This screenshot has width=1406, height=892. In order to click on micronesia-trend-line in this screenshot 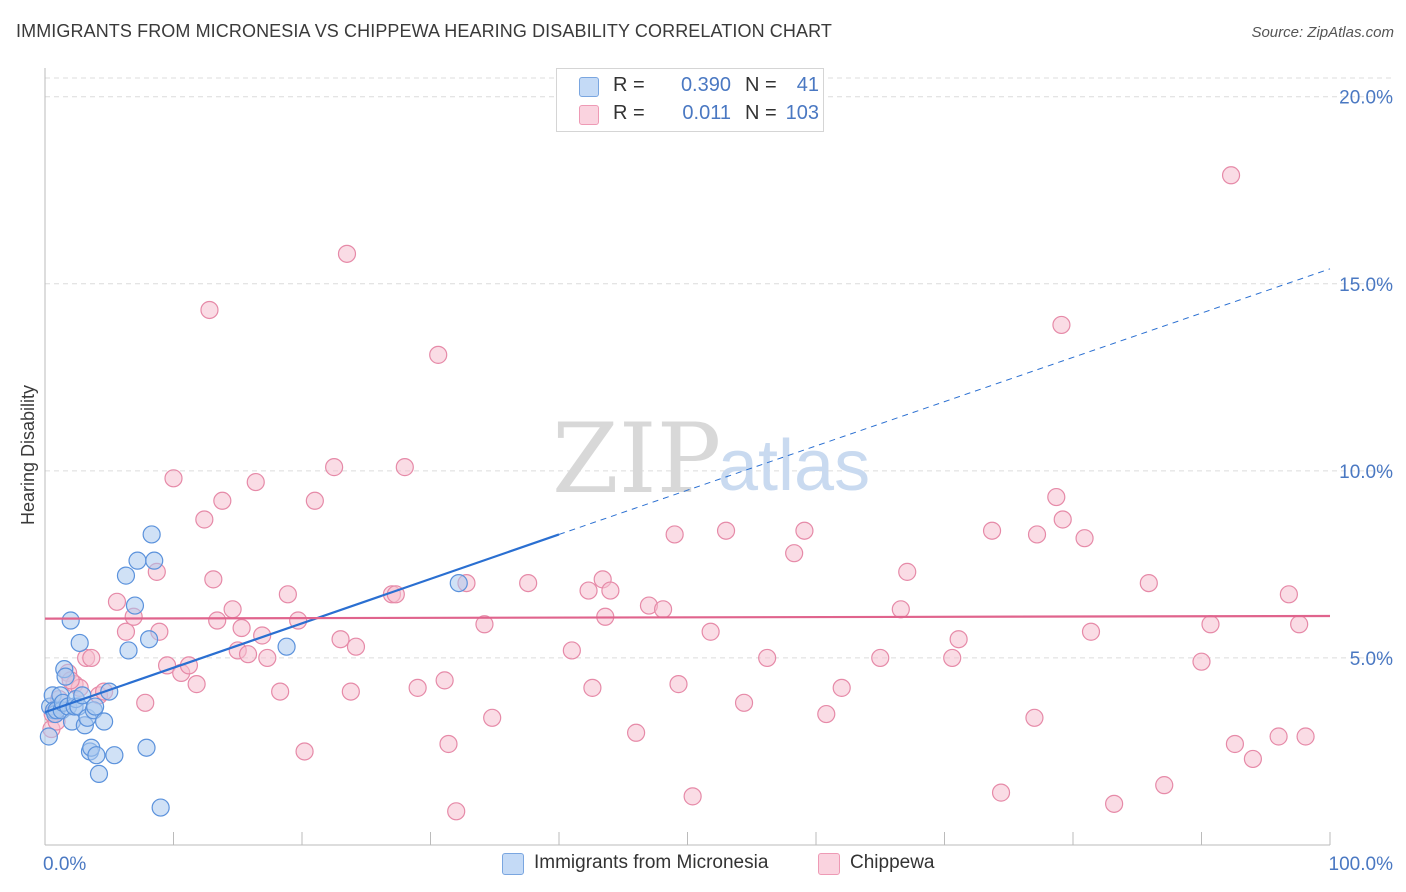, I will do `click(302, 623)`.